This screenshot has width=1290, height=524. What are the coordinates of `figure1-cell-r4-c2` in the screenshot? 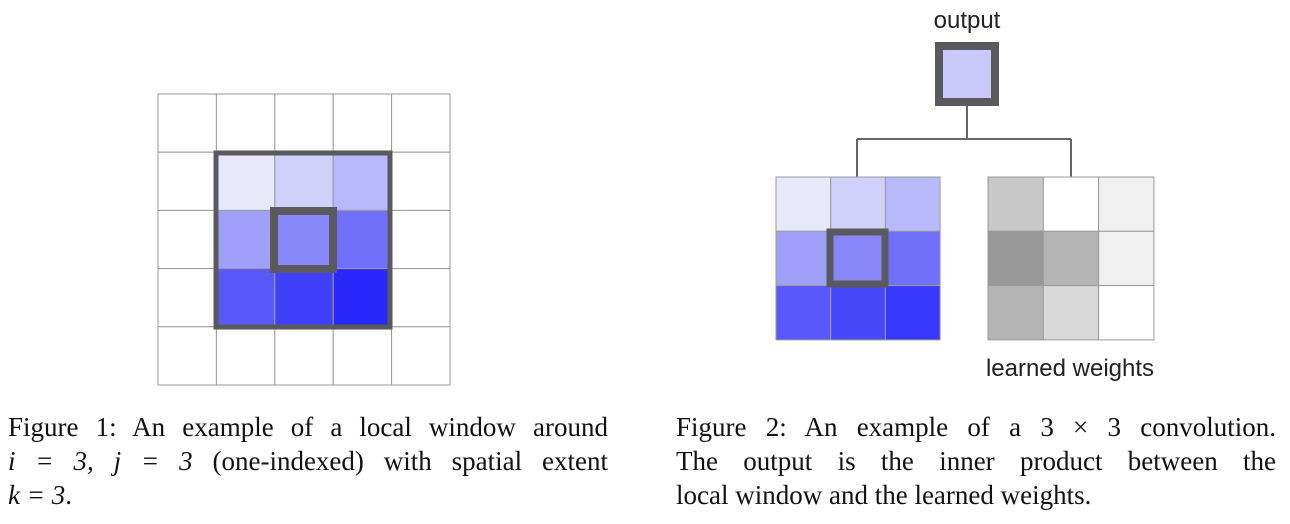 It's located at (245, 298).